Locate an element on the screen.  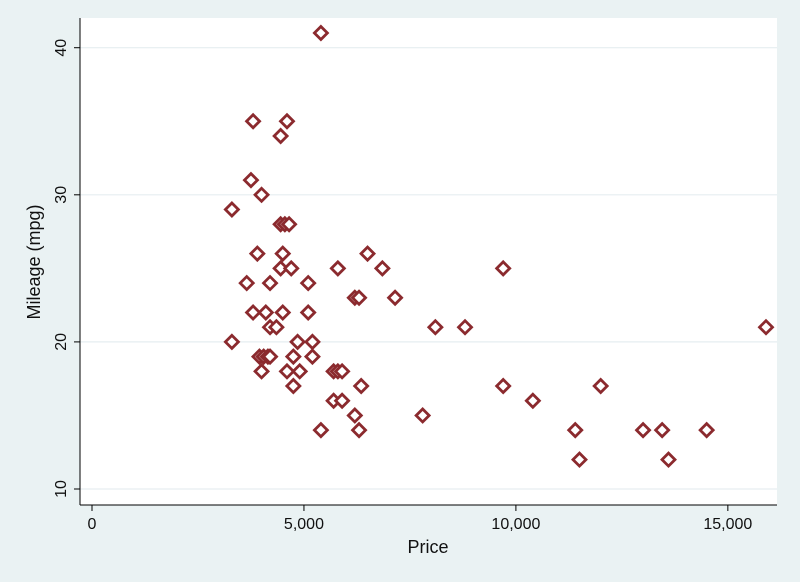
x-ticks: 0 5,000 10,000 15,000 is located at coordinates (420, 519).